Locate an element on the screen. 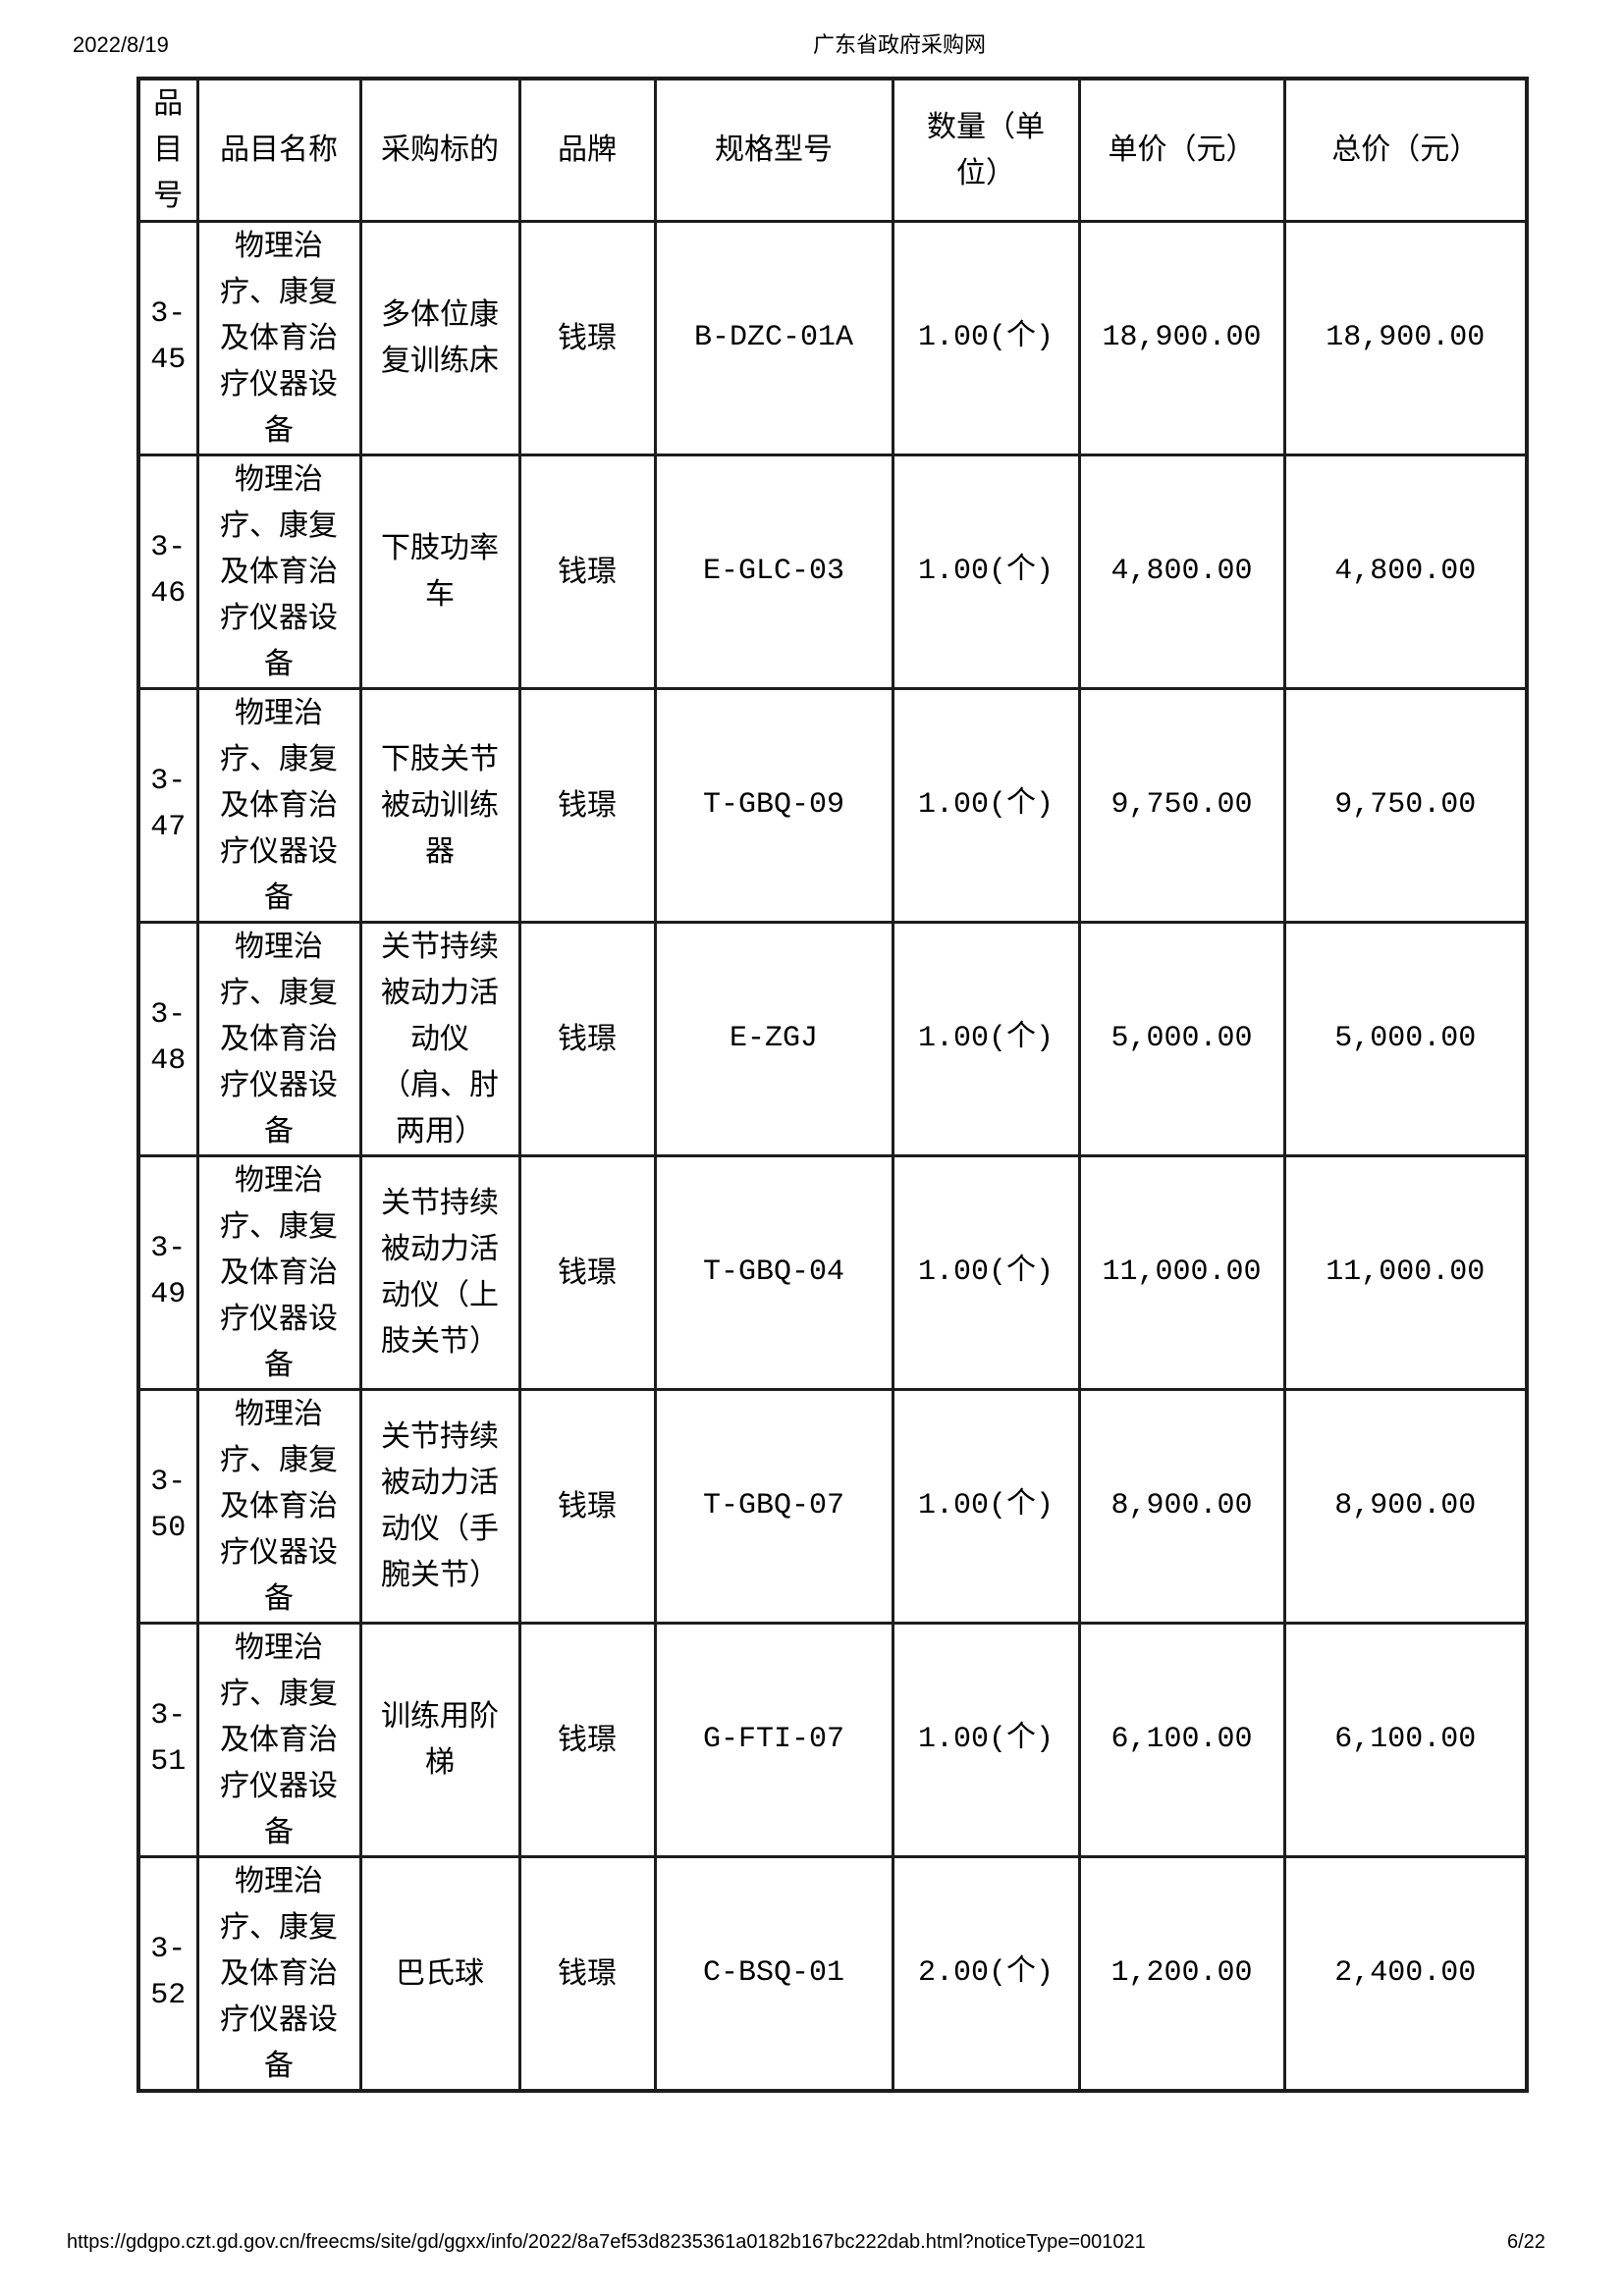 The image size is (1624, 2296). col-header-target: 采购标的 is located at coordinates (439, 150).